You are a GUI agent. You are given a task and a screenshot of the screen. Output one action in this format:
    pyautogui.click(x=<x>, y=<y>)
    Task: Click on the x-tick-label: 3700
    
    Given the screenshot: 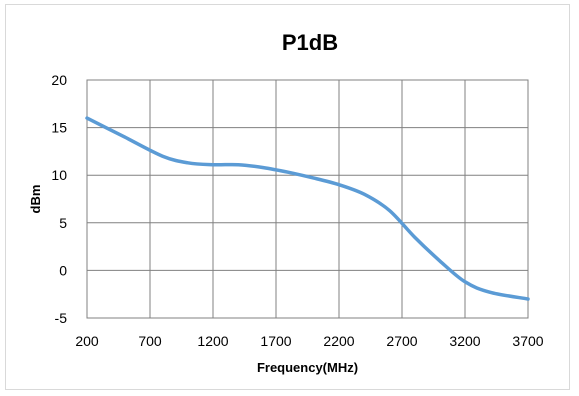 What is the action you would take?
    pyautogui.click(x=527, y=341)
    